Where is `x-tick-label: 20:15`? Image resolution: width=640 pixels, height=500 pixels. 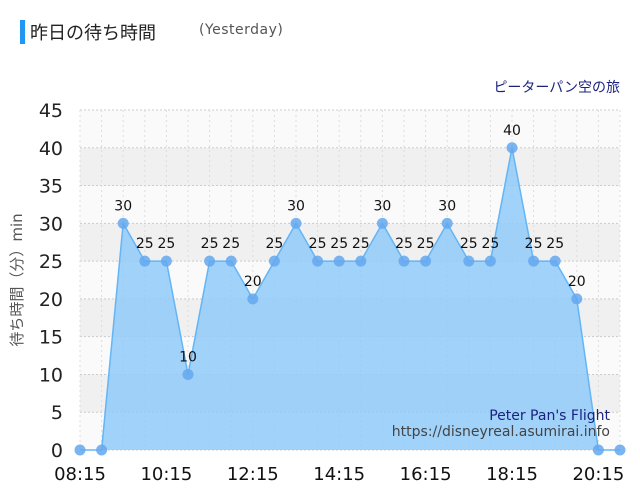
x-tick-label: 20:15 is located at coordinates (598, 474).